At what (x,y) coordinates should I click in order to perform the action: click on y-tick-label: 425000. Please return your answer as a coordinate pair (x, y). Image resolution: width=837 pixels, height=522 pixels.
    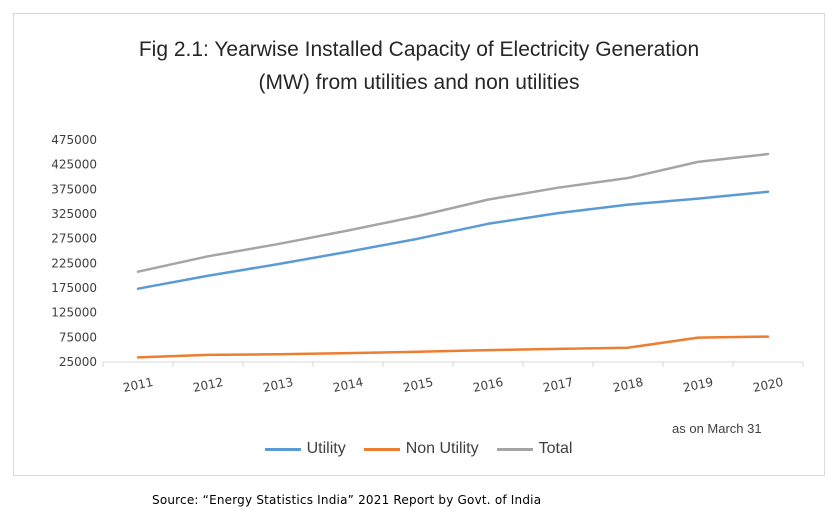
    Looking at the image, I should click on (74, 165).